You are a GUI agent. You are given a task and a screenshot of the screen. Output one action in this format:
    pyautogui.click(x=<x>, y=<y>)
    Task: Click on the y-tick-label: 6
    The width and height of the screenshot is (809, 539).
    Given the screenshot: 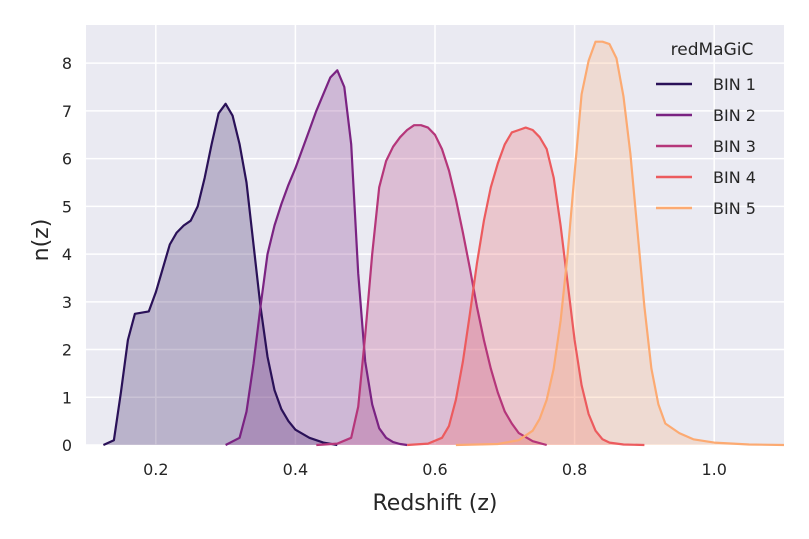 What is the action you would take?
    pyautogui.click(x=67, y=159)
    